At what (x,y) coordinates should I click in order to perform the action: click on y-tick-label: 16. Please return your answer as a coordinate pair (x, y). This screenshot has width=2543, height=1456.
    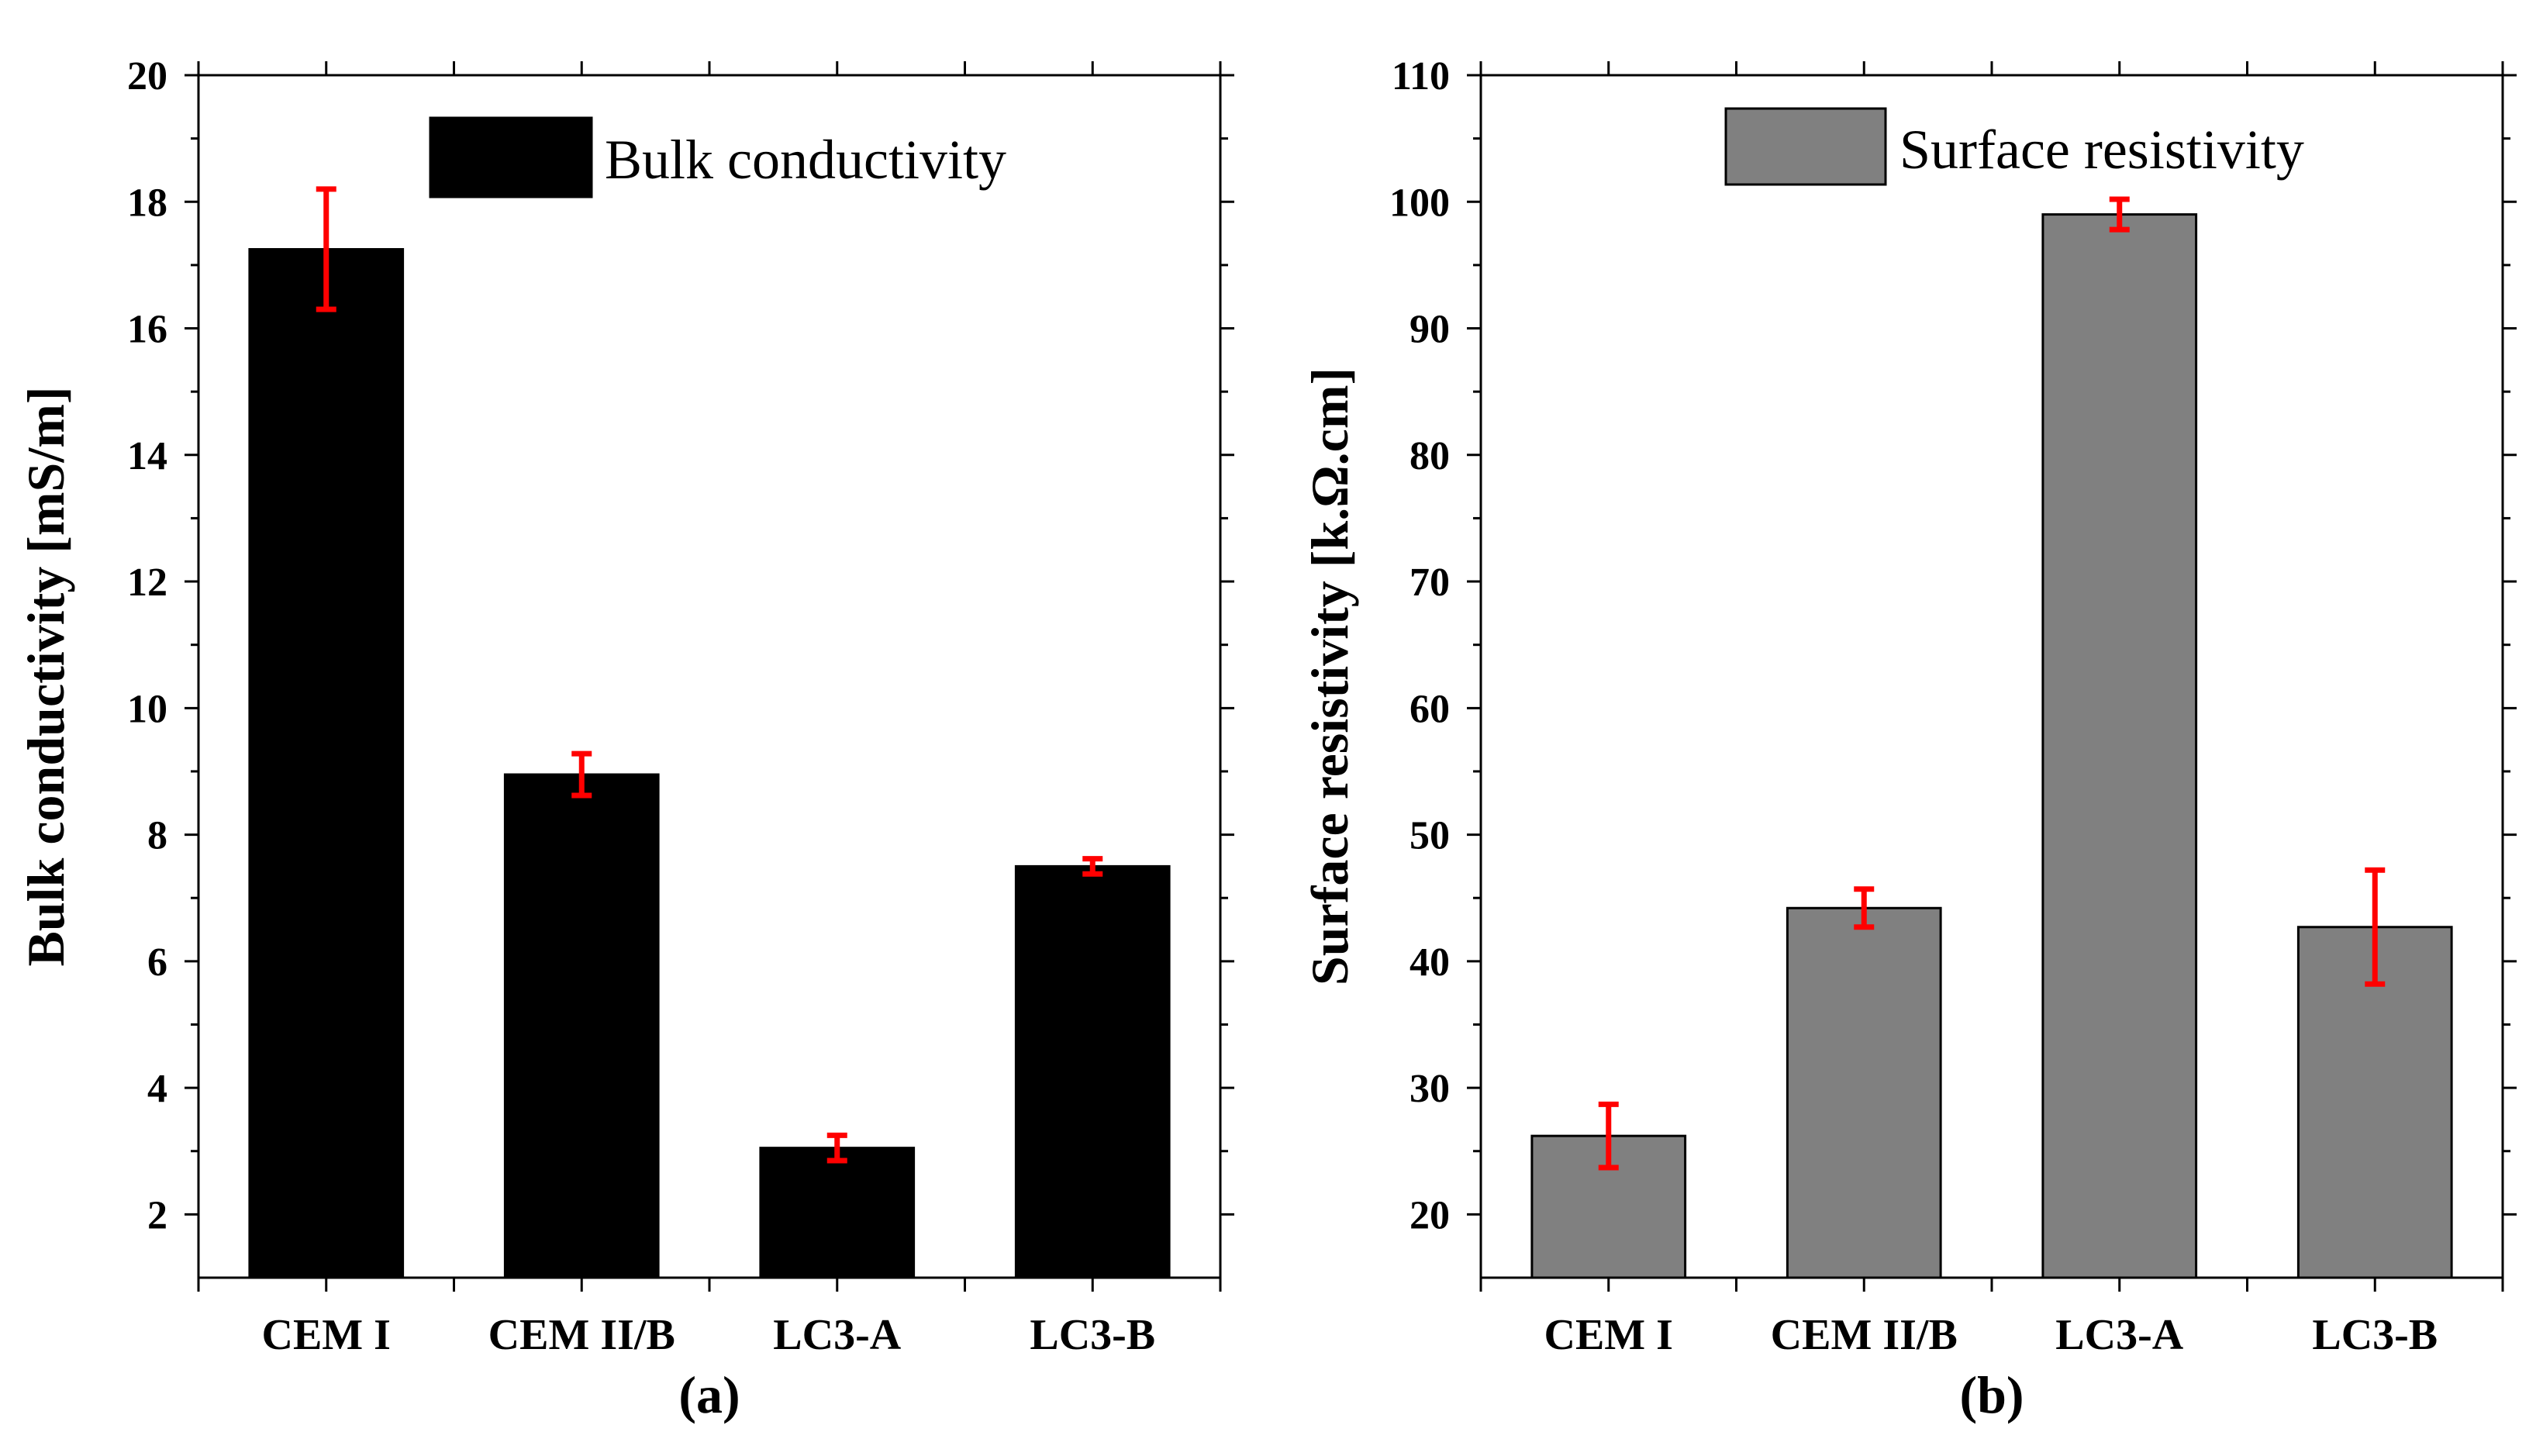
    Looking at the image, I should click on (147, 330).